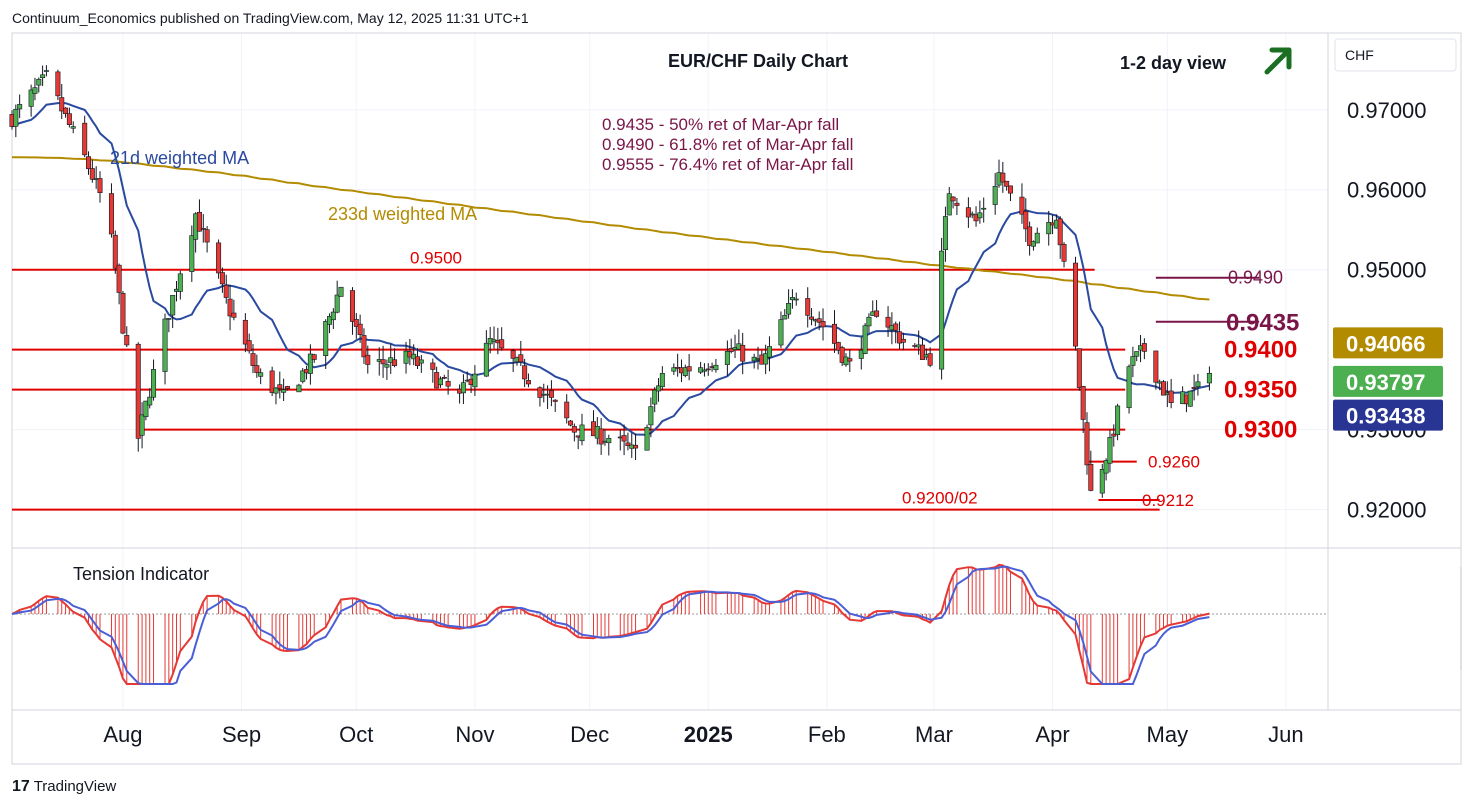 This screenshot has width=1474, height=808. I want to click on currency-label: CHF, so click(1359, 55).